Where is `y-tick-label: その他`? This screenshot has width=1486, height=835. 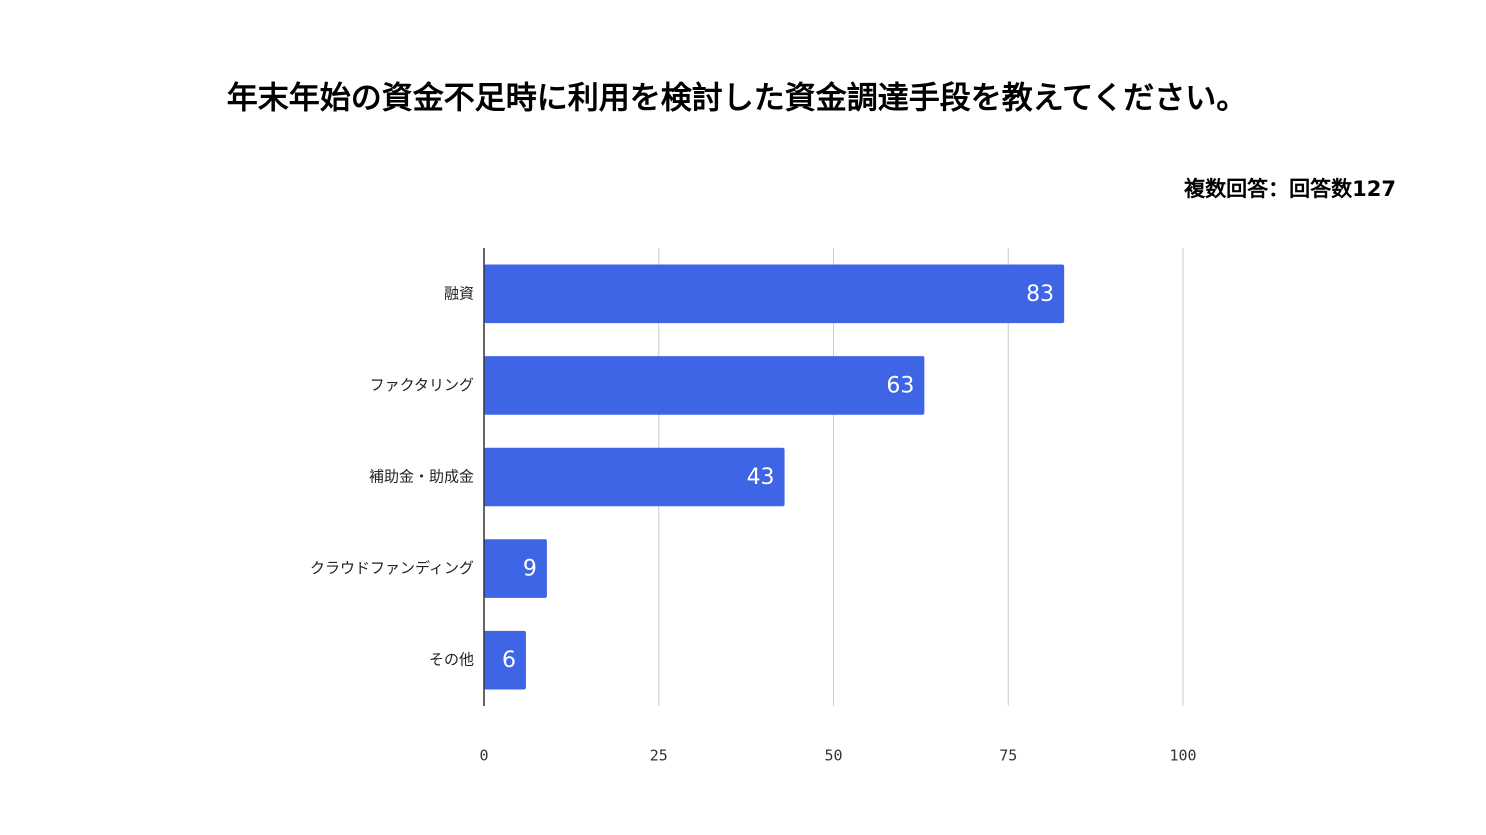
y-tick-label: その他 is located at coordinates (451, 660).